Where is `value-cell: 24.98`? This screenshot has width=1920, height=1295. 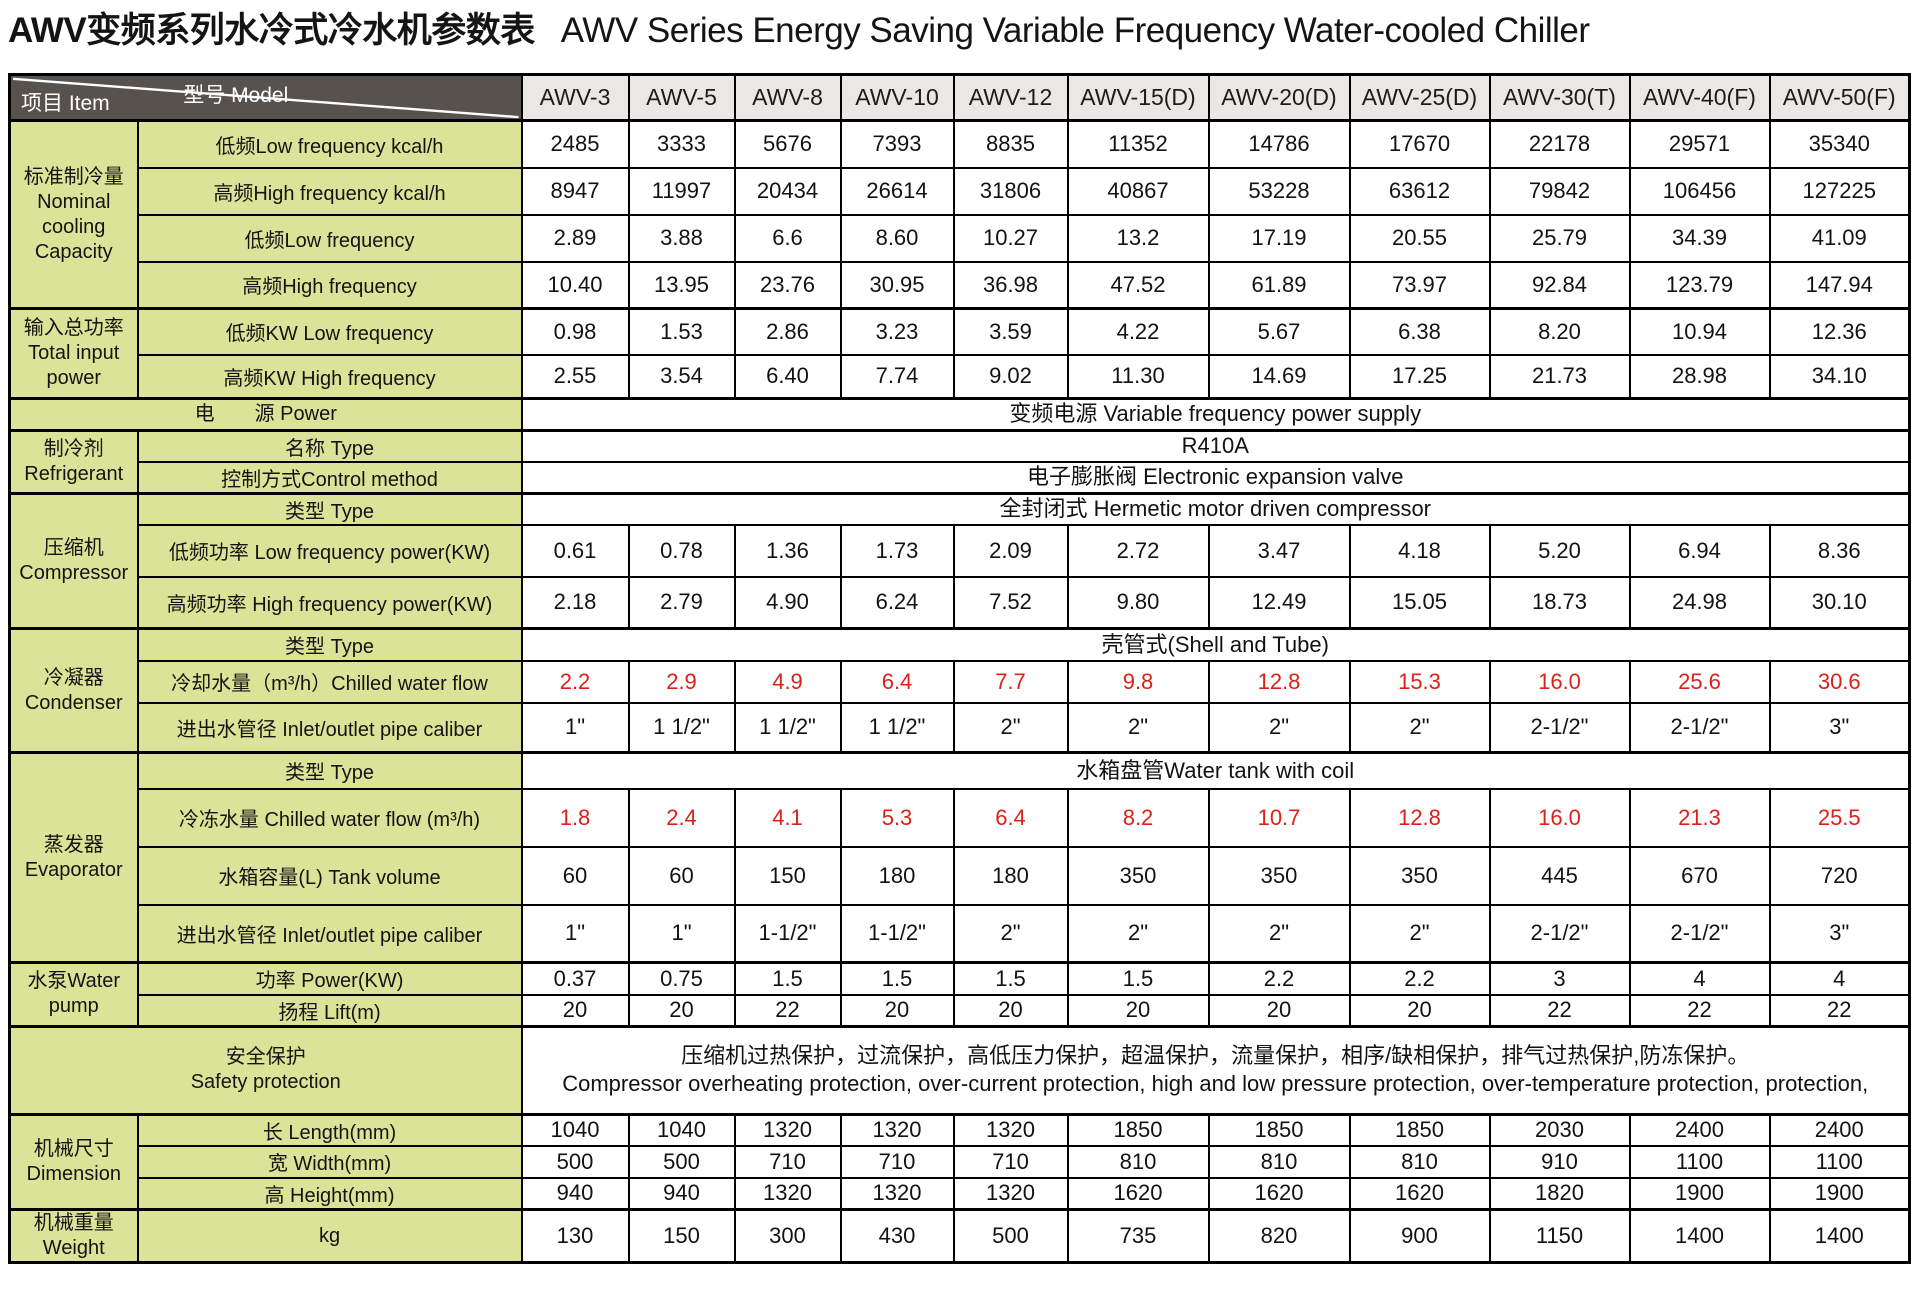 value-cell: 24.98 is located at coordinates (1699, 602).